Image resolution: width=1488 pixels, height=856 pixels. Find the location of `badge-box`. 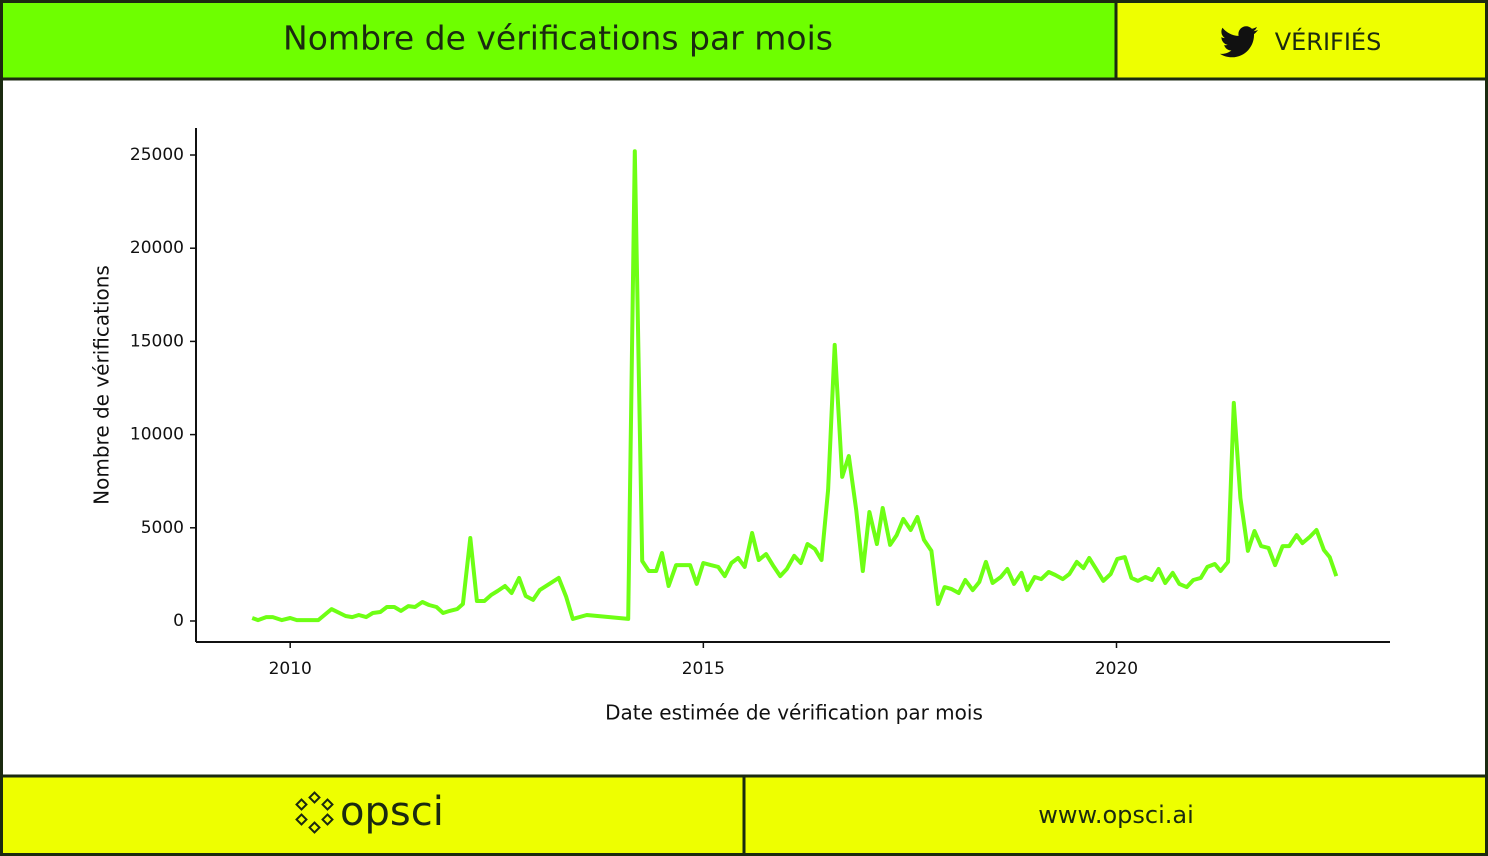

badge-box is located at coordinates (1302, 40).